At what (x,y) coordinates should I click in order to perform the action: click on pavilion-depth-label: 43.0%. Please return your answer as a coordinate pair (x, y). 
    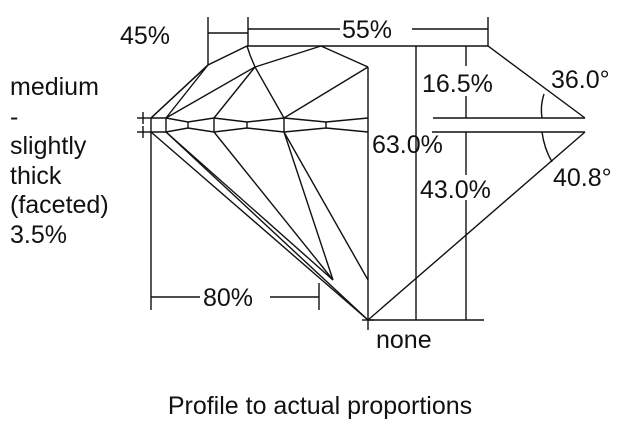
    Looking at the image, I should click on (455, 190).